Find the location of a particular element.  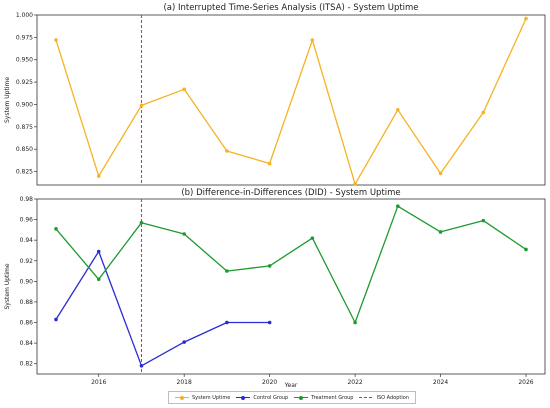

series-line-control-group is located at coordinates (162, 308).